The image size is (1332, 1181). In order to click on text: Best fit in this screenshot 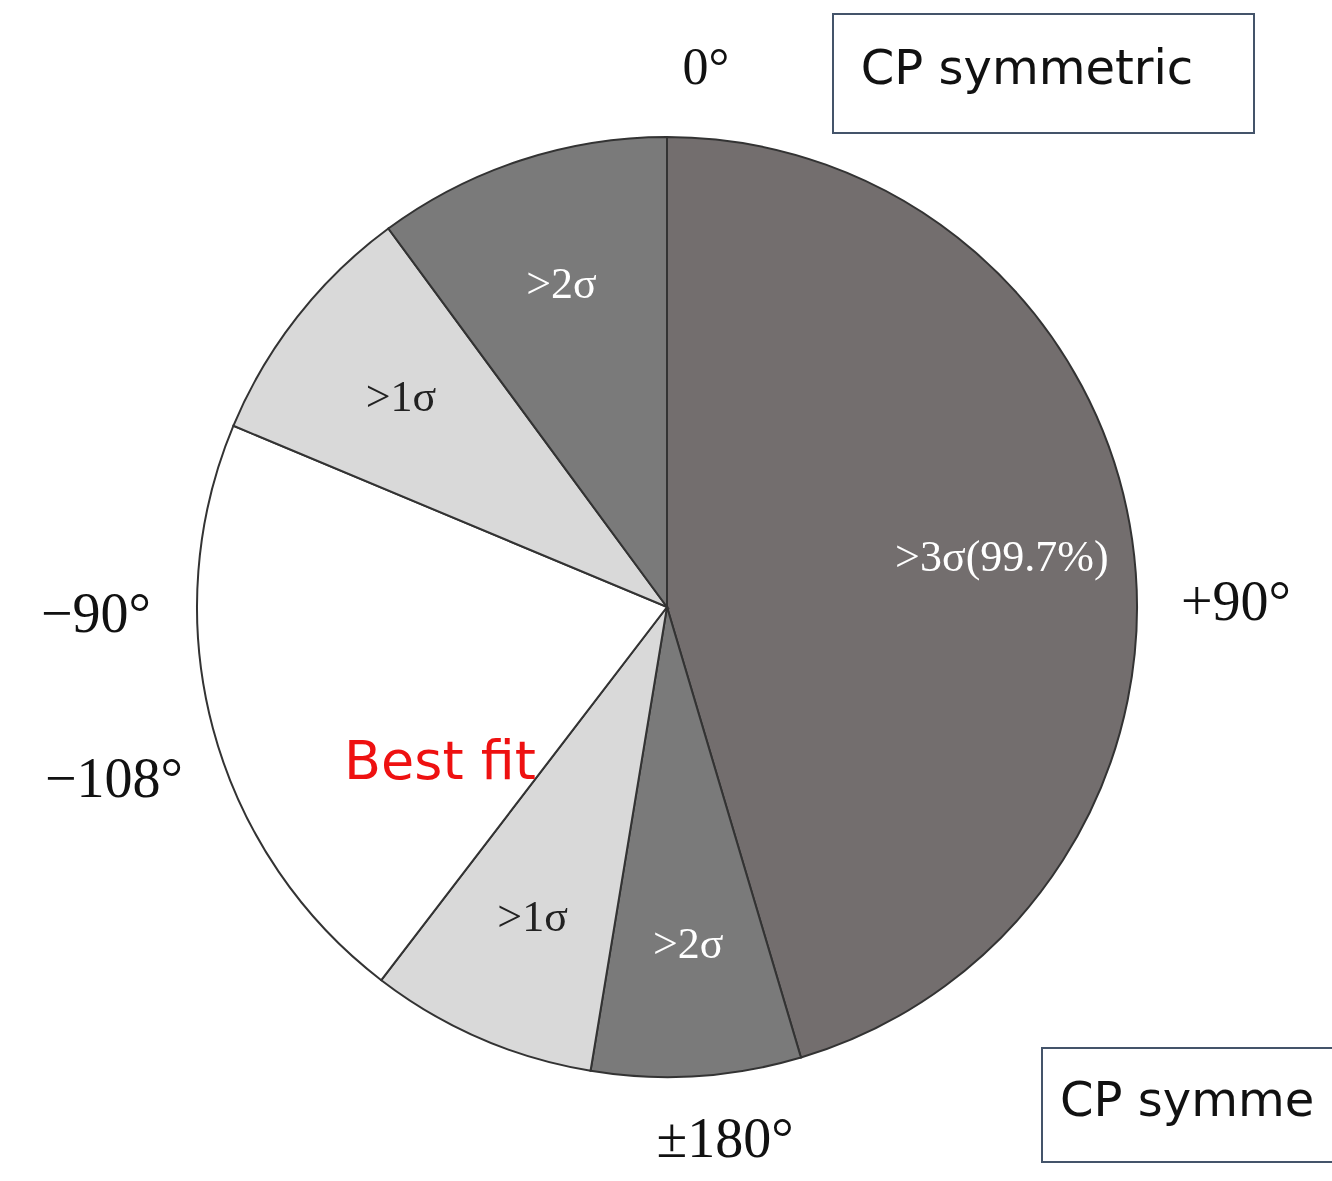, I will do `click(440, 760)`.